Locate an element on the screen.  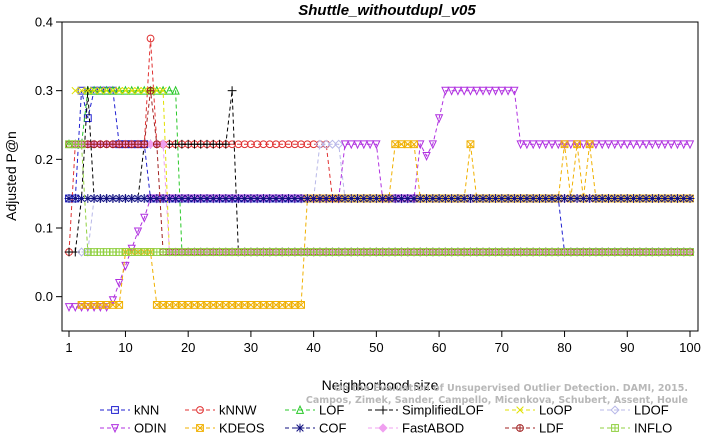
y-tick-label: 0.0 is located at coordinates (44, 296).